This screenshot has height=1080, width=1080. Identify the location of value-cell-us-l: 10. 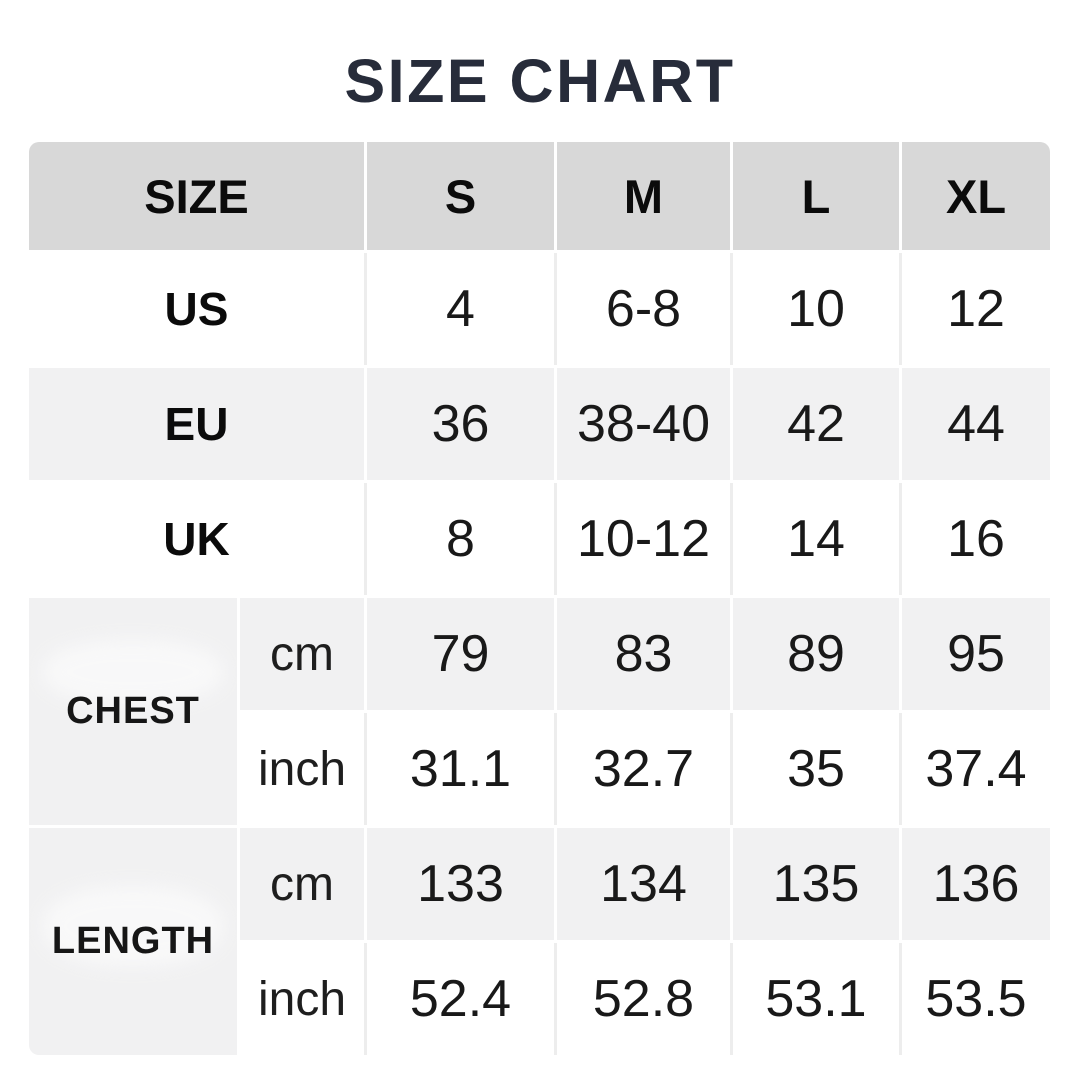
(814, 309).